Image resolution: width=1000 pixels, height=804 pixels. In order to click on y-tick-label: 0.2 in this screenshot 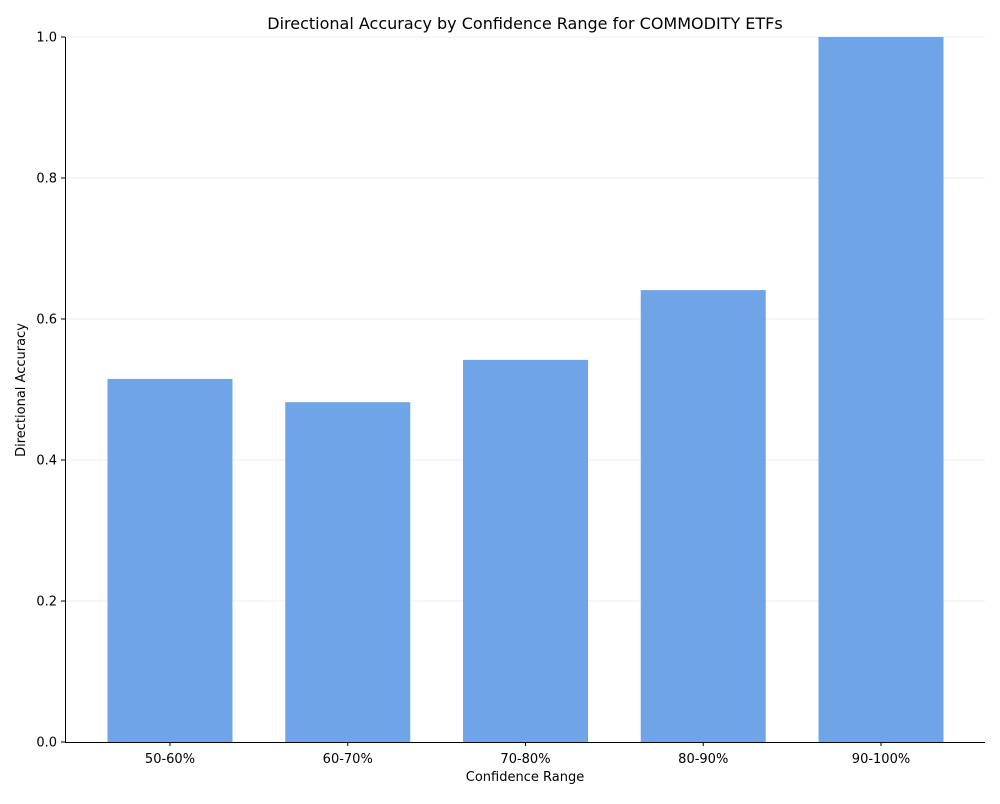, I will do `click(46, 602)`.